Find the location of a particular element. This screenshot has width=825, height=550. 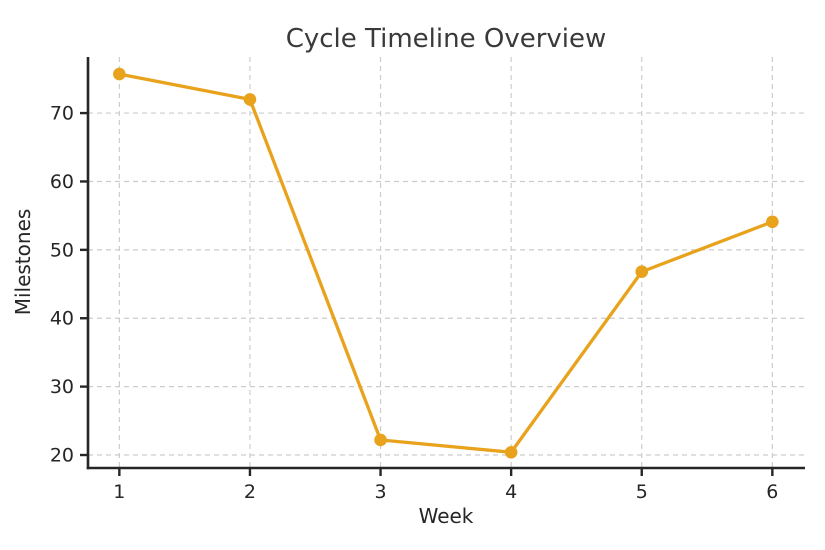

x-tick-label: 4 is located at coordinates (511, 492).